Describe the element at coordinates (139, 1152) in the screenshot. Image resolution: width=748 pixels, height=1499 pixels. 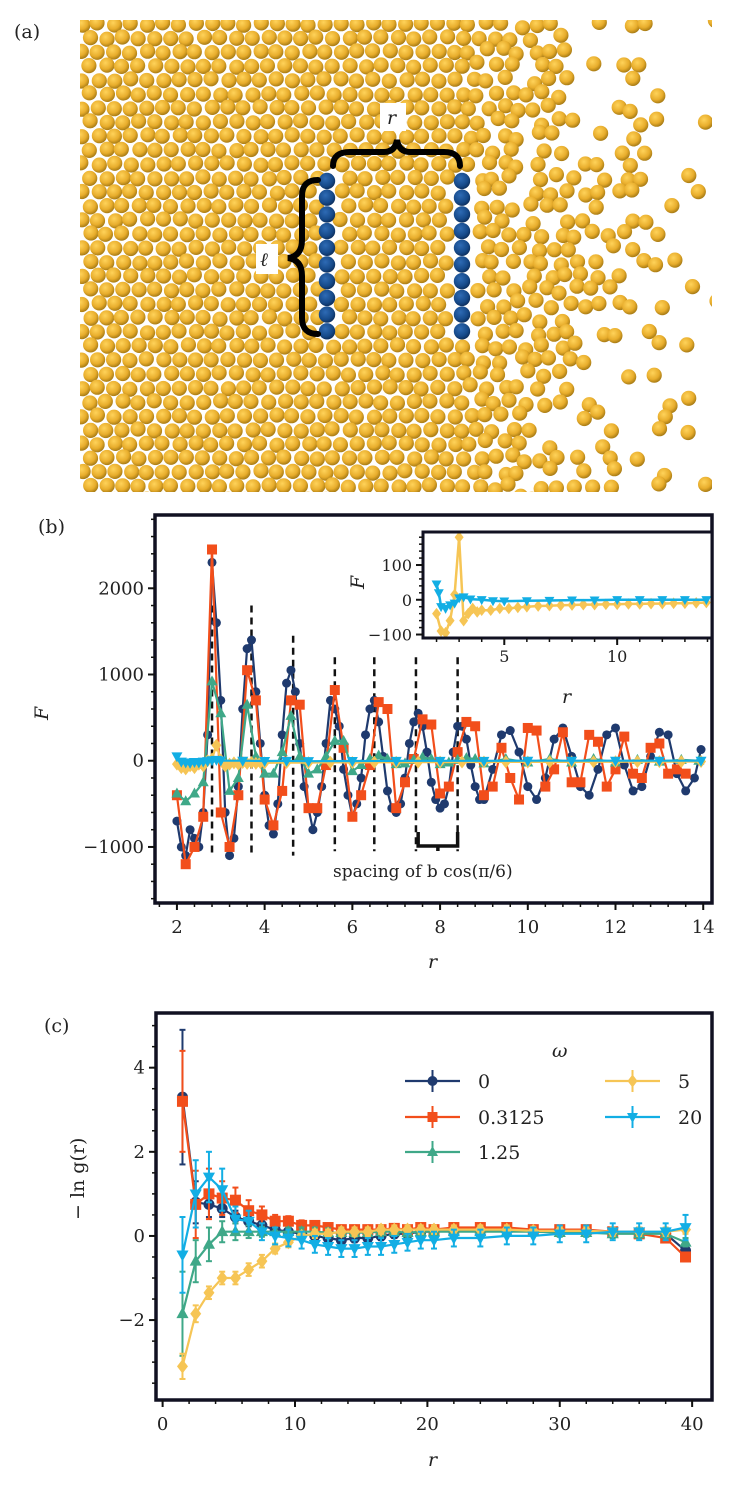
I see `y-tick-label: 2` at that location.